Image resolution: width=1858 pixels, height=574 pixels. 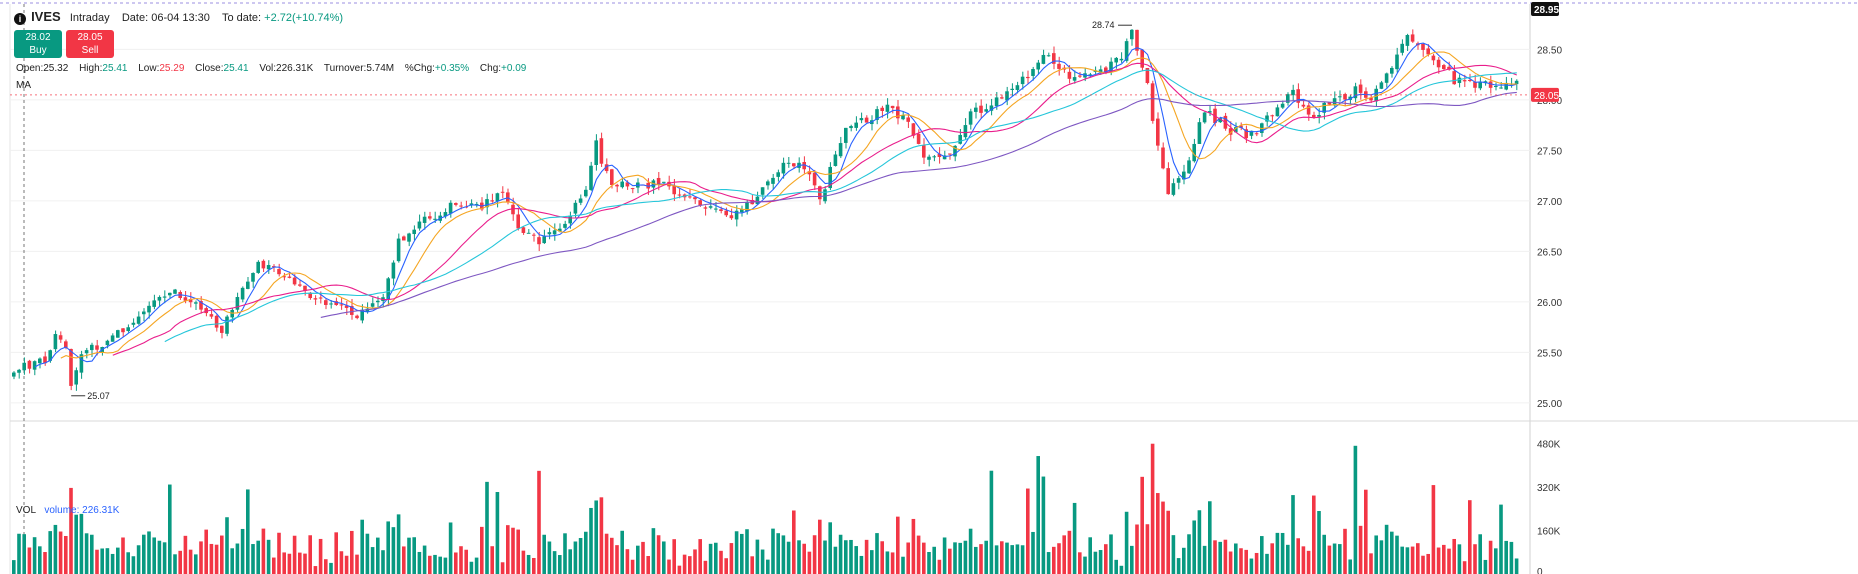 What do you see at coordinates (1103, 25) in the screenshot?
I see `max-price-label: 28.74` at bounding box center [1103, 25].